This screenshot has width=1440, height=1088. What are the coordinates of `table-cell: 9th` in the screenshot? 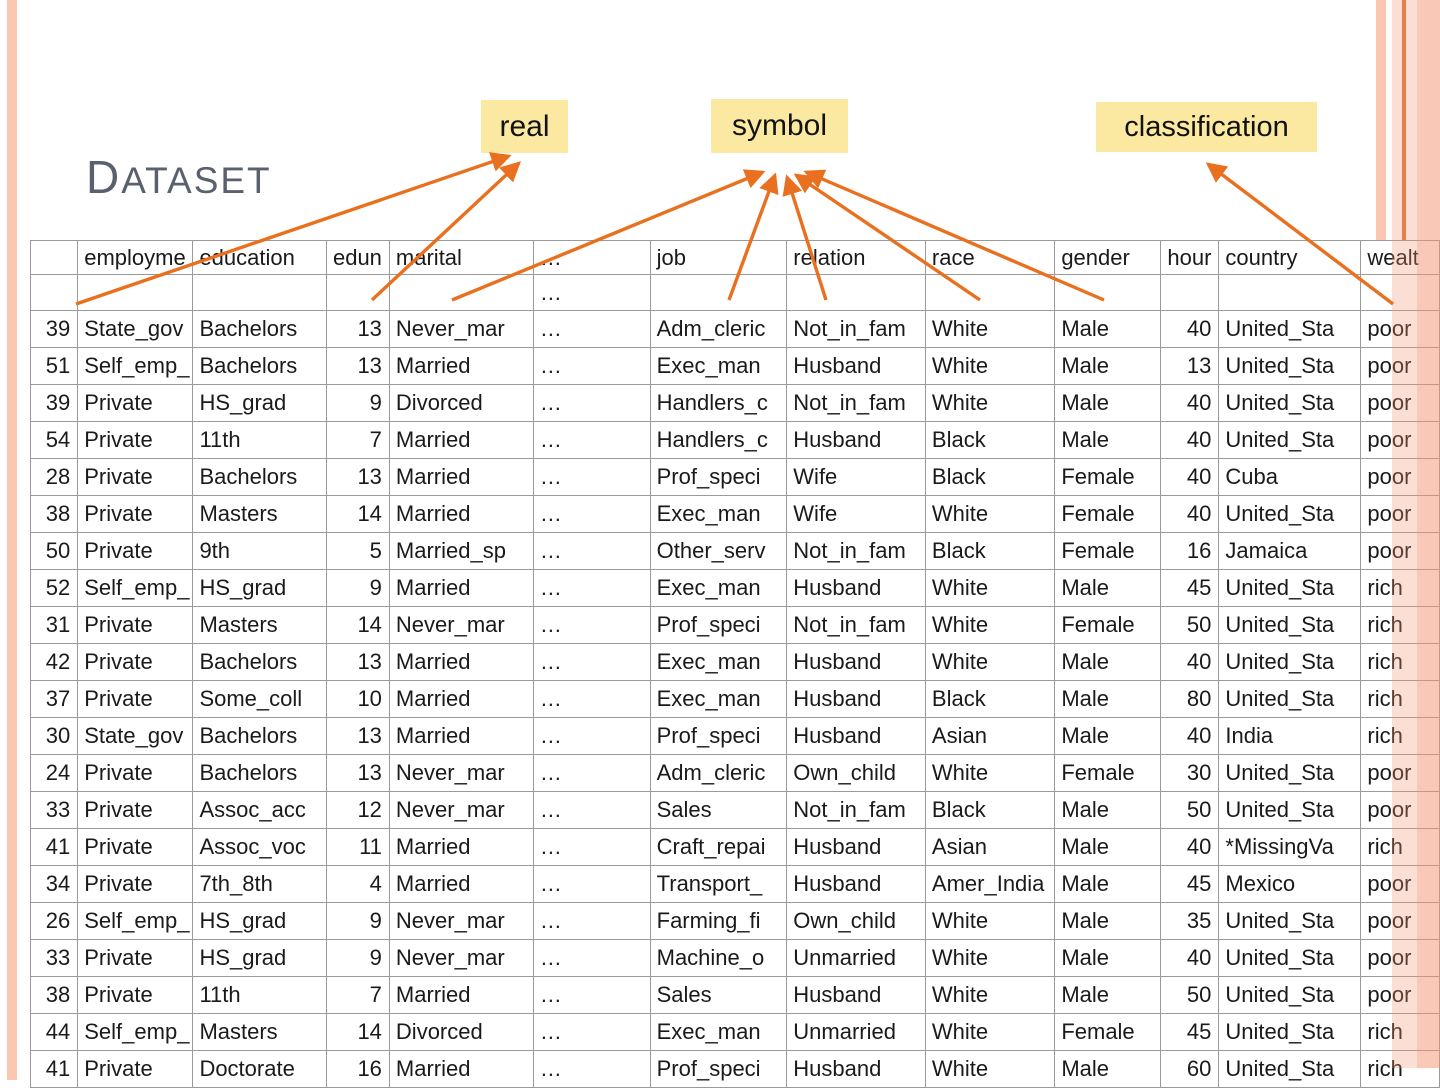 It's located at (259, 551).